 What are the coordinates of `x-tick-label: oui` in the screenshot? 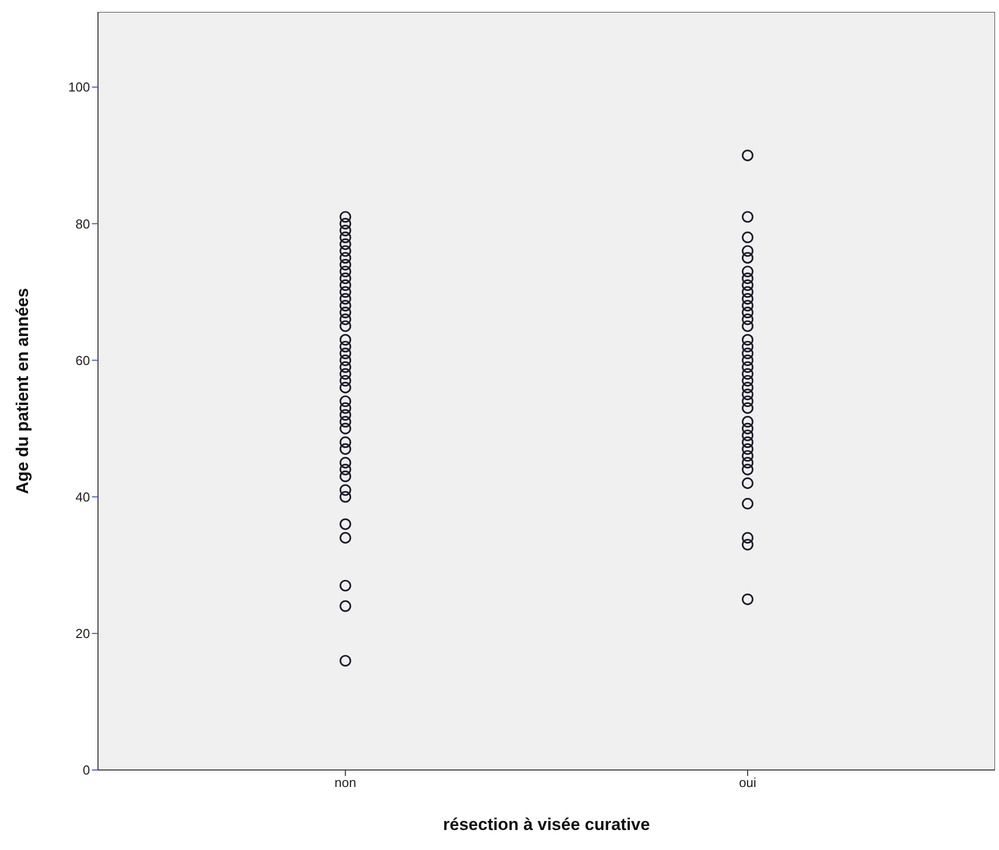 It's located at (747, 782).